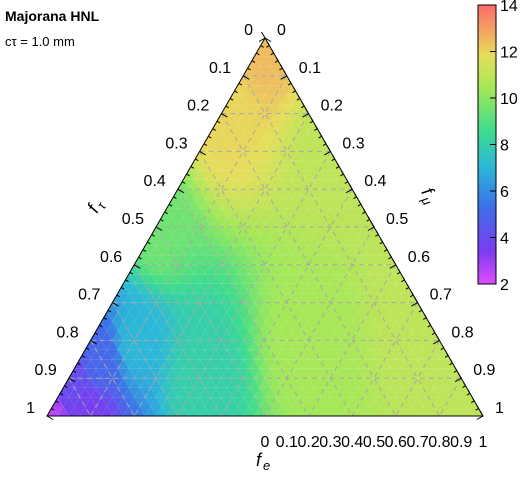 The height and width of the screenshot is (492, 529). I want to click on right-tick-label: 0.9, so click(484, 370).